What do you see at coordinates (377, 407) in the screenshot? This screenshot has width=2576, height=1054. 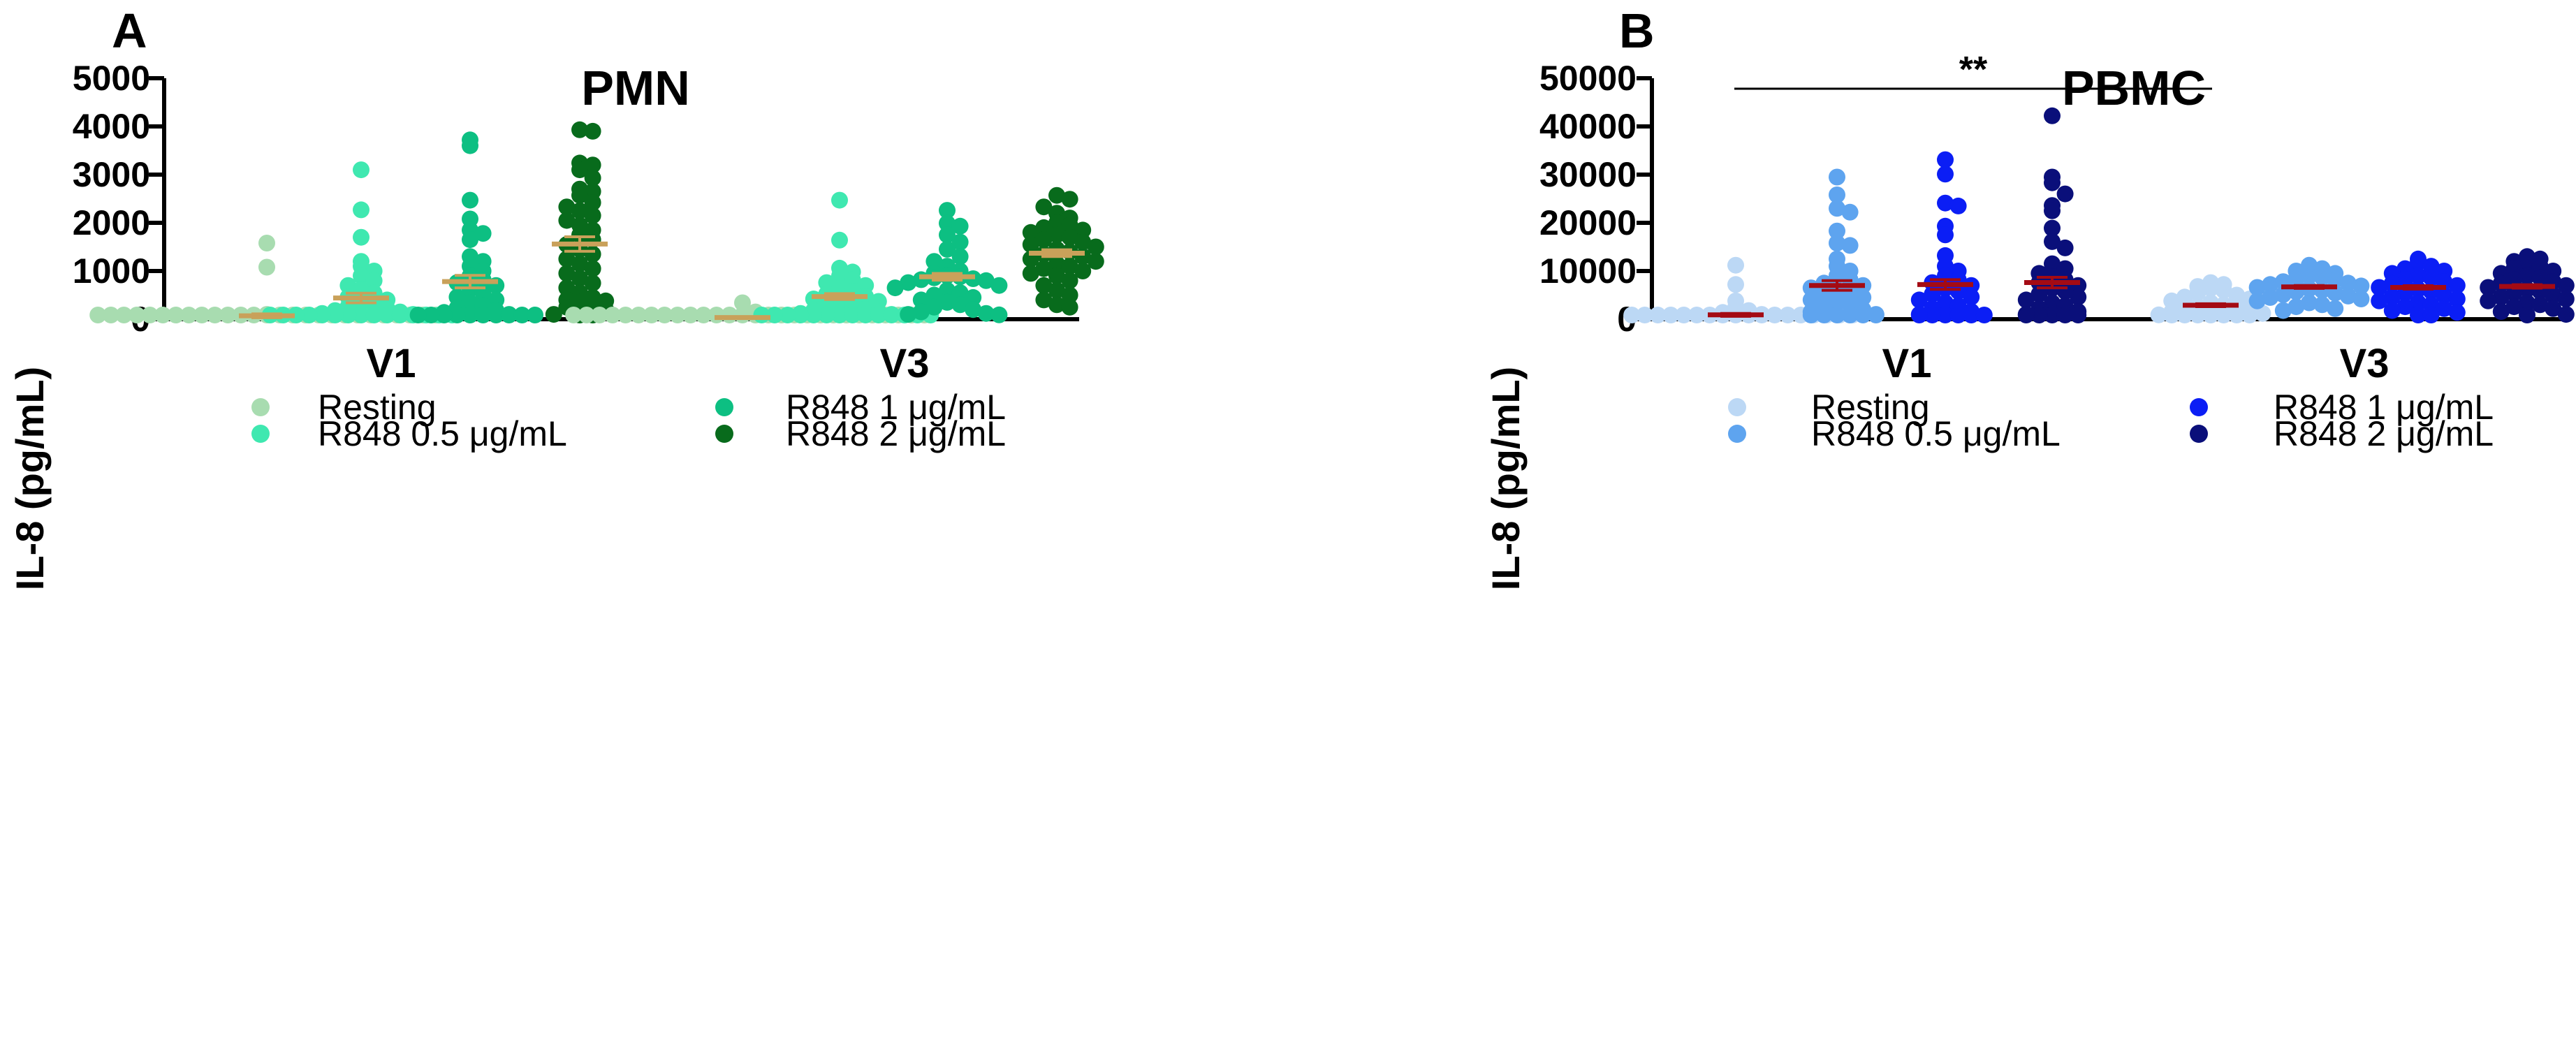 I see `legend-label: Resting` at bounding box center [377, 407].